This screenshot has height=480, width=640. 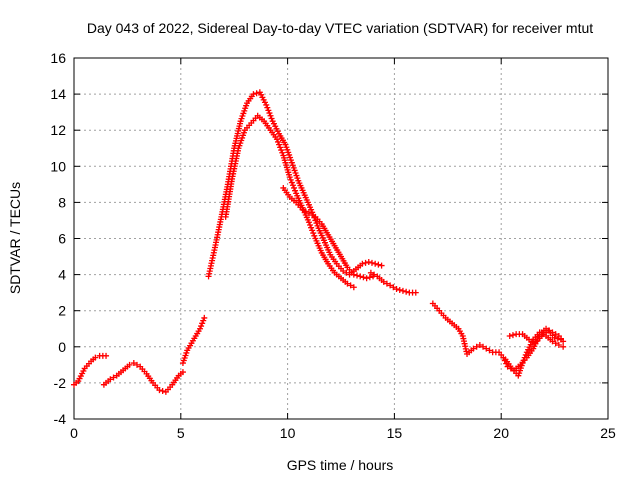 What do you see at coordinates (60, 383) in the screenshot?
I see `y-tick-label: -2` at bounding box center [60, 383].